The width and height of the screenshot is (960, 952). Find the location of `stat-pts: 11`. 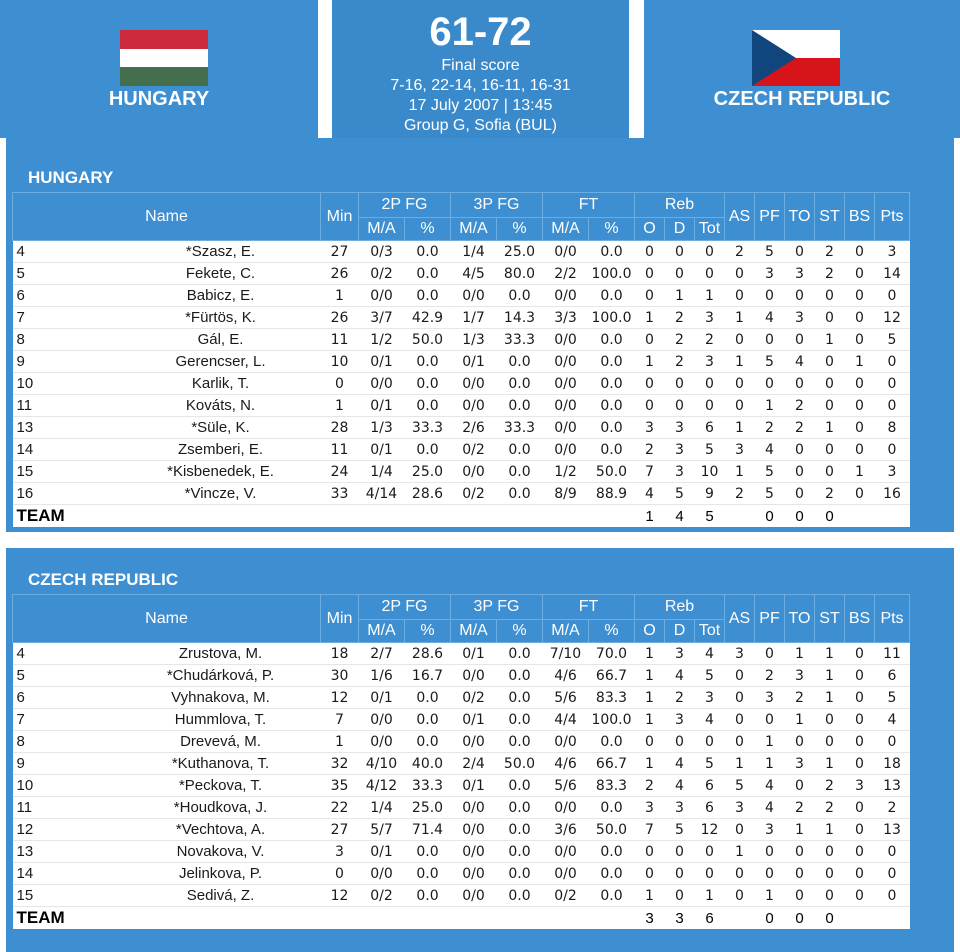

stat-pts: 11 is located at coordinates (892, 653).